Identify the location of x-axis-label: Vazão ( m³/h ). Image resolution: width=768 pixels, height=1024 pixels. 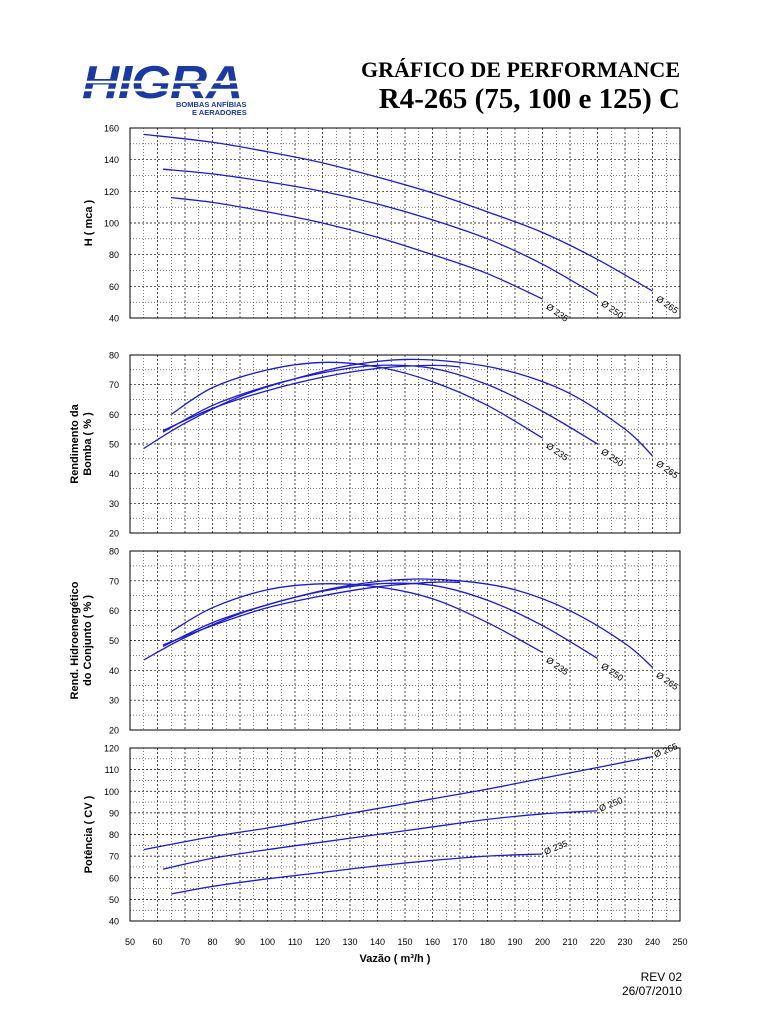
(395, 959).